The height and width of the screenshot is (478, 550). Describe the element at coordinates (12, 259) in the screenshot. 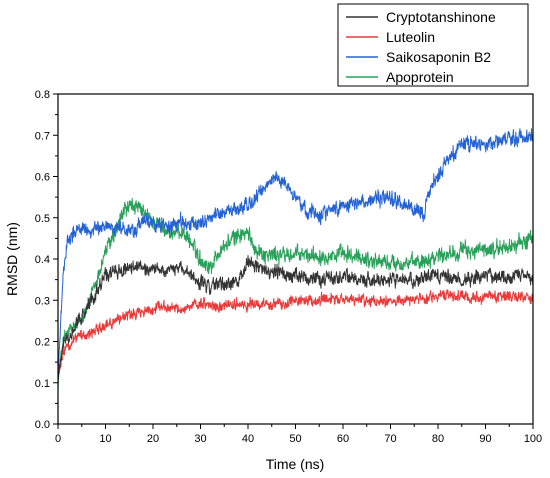

I see `y-axis-title: RMSD (nm)` at that location.